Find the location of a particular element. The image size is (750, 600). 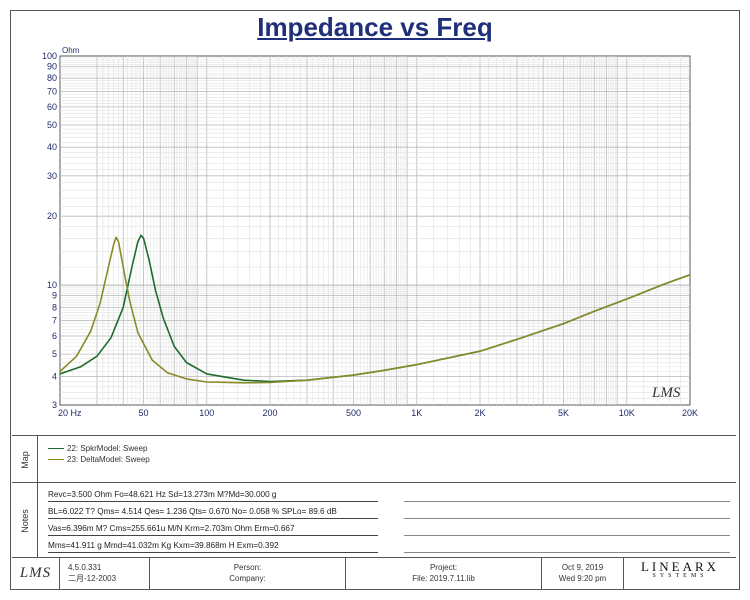

date-text: Oct 9, 2019 is located at coordinates (582, 567).